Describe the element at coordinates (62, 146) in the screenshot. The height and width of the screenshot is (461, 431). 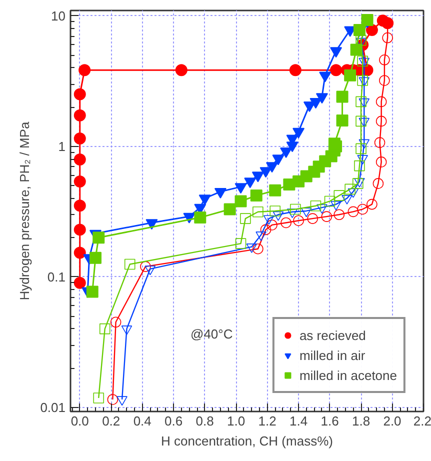
I see `y-tick-label: 1` at that location.